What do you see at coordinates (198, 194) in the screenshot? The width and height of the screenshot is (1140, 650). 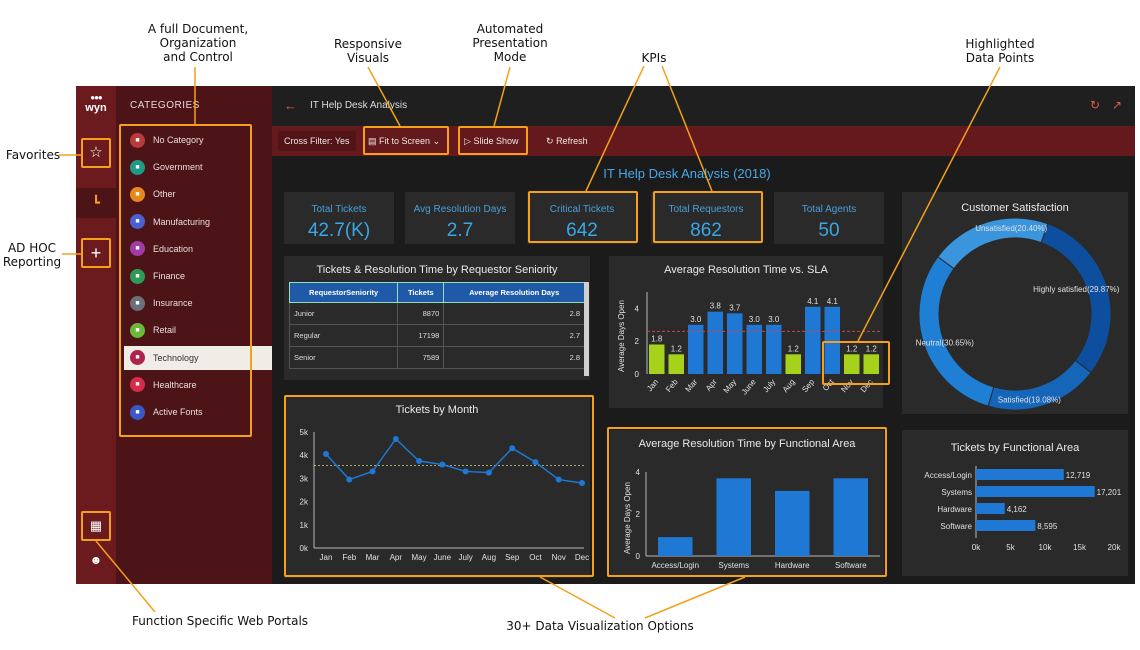 I see `category-item-other: ■ Other` at bounding box center [198, 194].